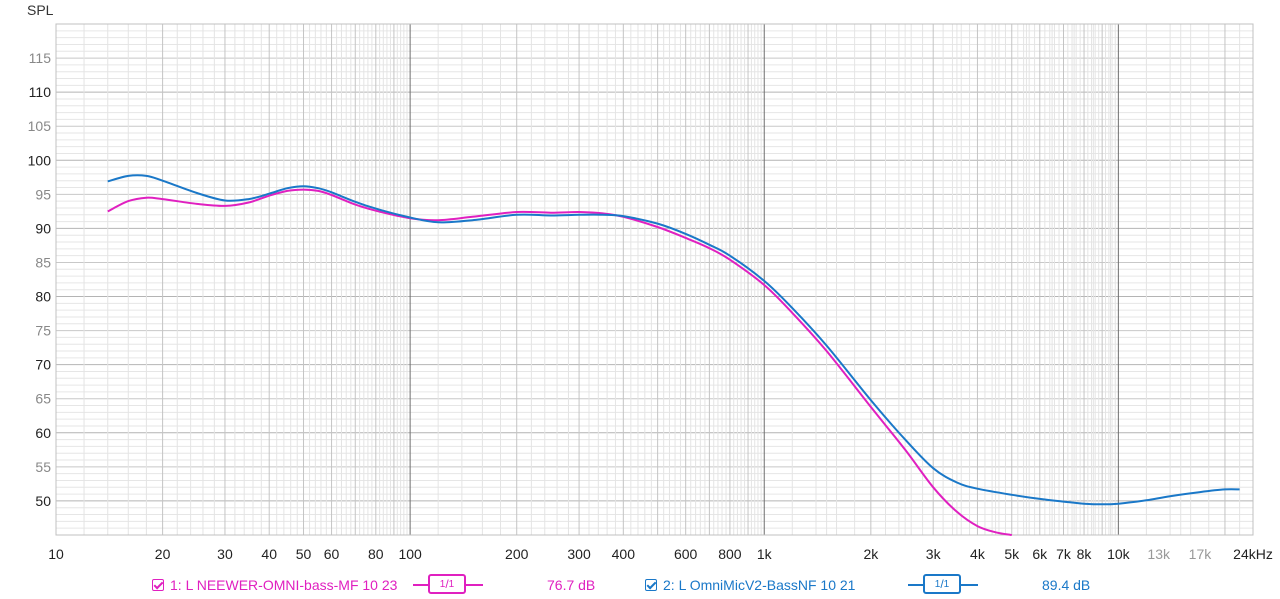 The height and width of the screenshot is (599, 1280). What do you see at coordinates (376, 554) in the screenshot?
I see `x-tick-label: 80` at bounding box center [376, 554].